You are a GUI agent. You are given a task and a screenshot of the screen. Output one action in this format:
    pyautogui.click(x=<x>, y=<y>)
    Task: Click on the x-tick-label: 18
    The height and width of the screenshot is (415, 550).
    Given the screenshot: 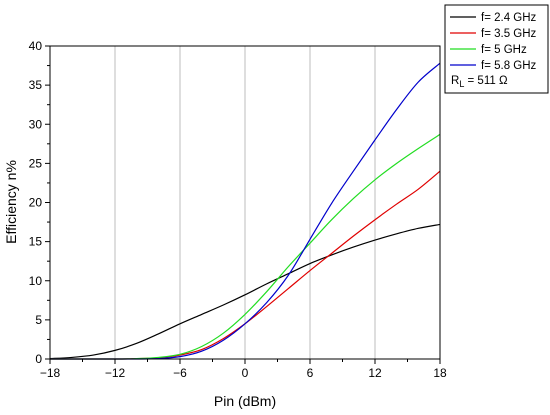 What is the action you would take?
    pyautogui.click(x=440, y=373)
    